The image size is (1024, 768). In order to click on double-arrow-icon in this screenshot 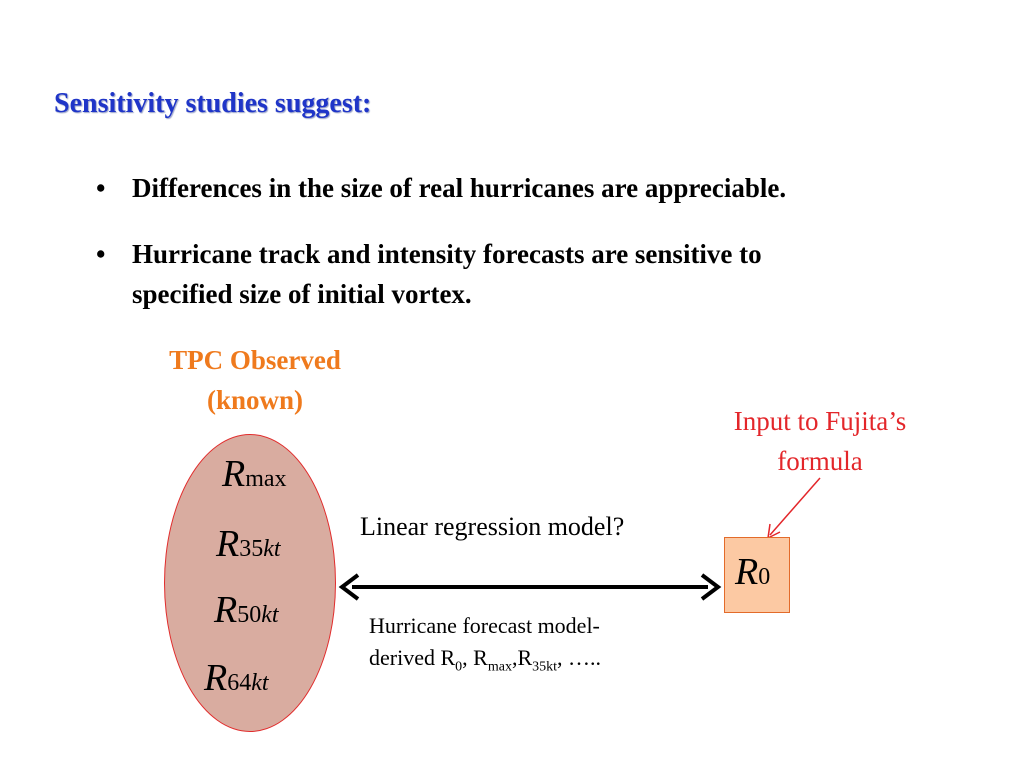, I will do `click(530, 587)`.